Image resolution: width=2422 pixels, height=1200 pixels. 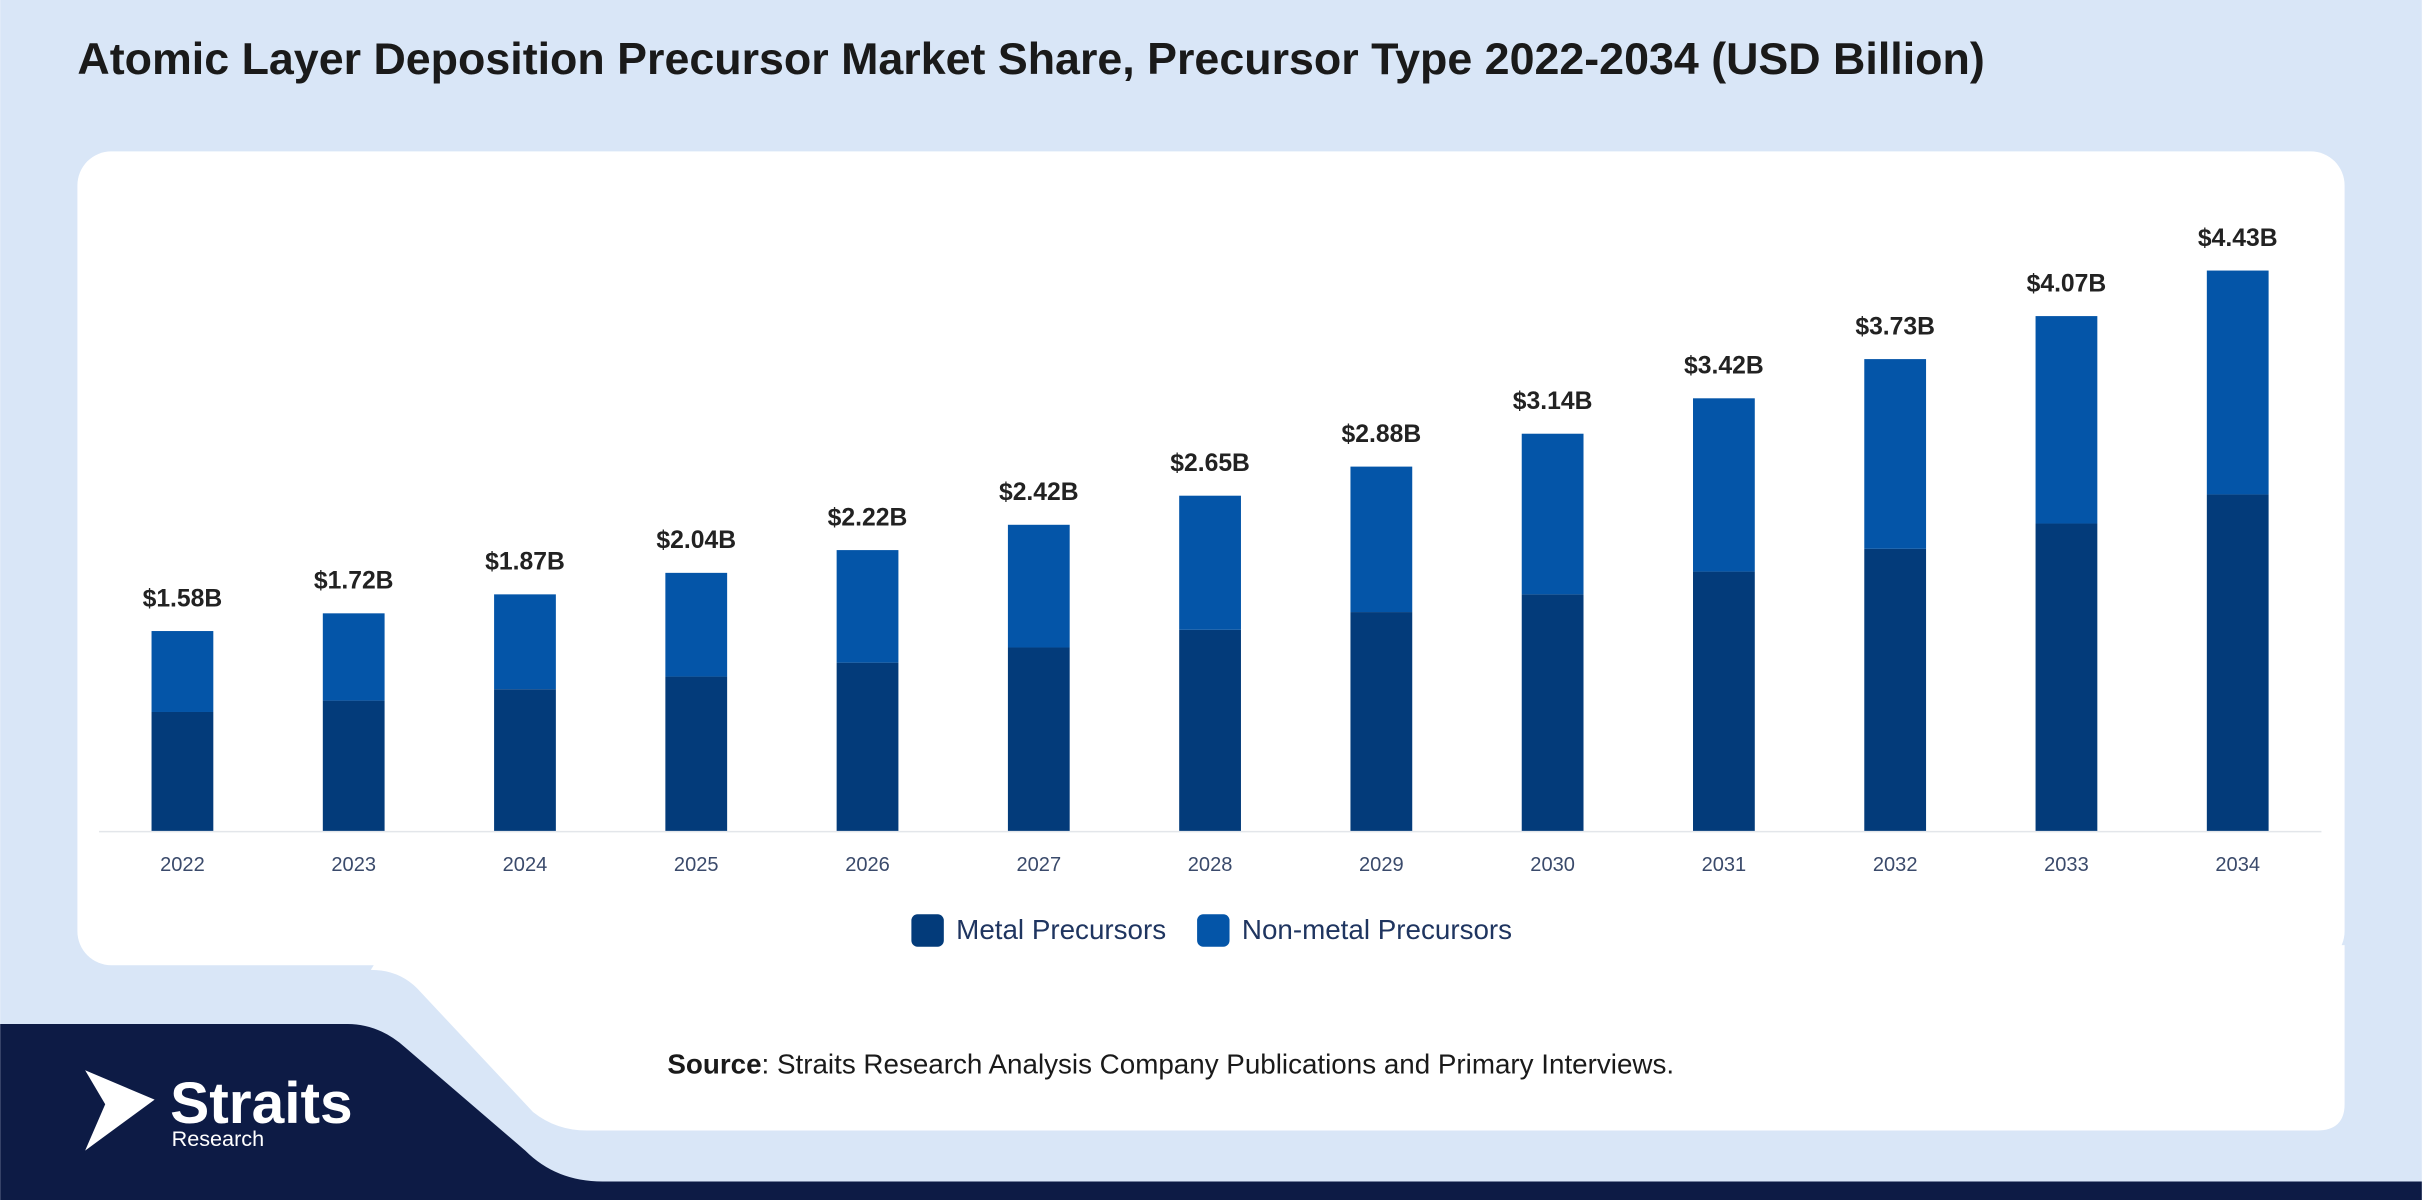 I want to click on total-label: $2.65B, so click(x=1210, y=463).